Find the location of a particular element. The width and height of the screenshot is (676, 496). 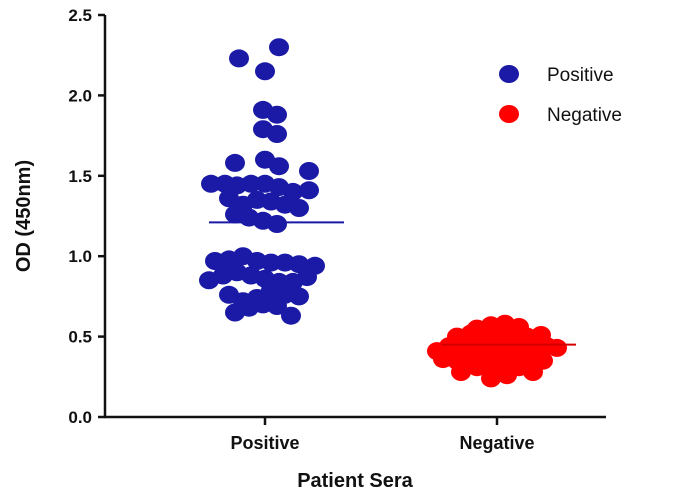

y-tick-label: 0.5 is located at coordinates (80, 337).